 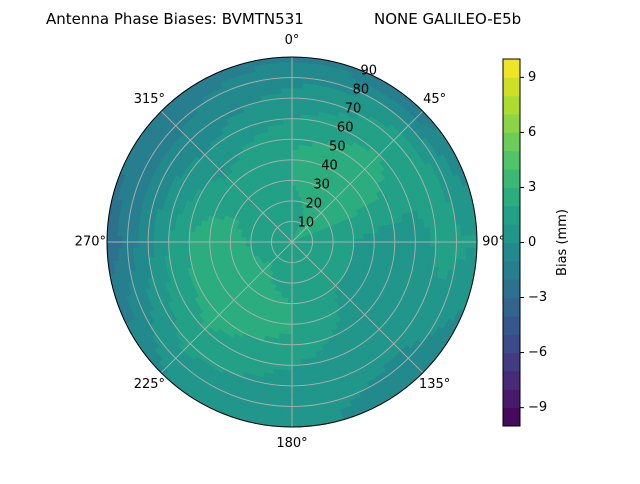 What do you see at coordinates (345, 128) in the screenshot?
I see `radial-tick-label: 60` at bounding box center [345, 128].